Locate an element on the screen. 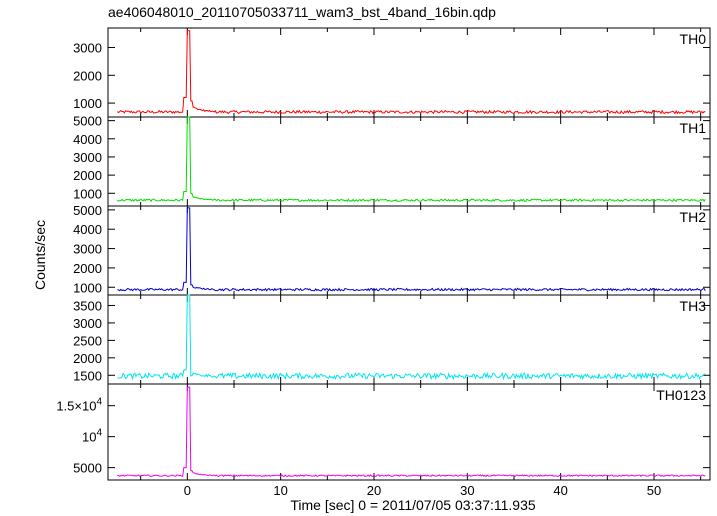  y-tick-label: 2500 is located at coordinates (87, 340).